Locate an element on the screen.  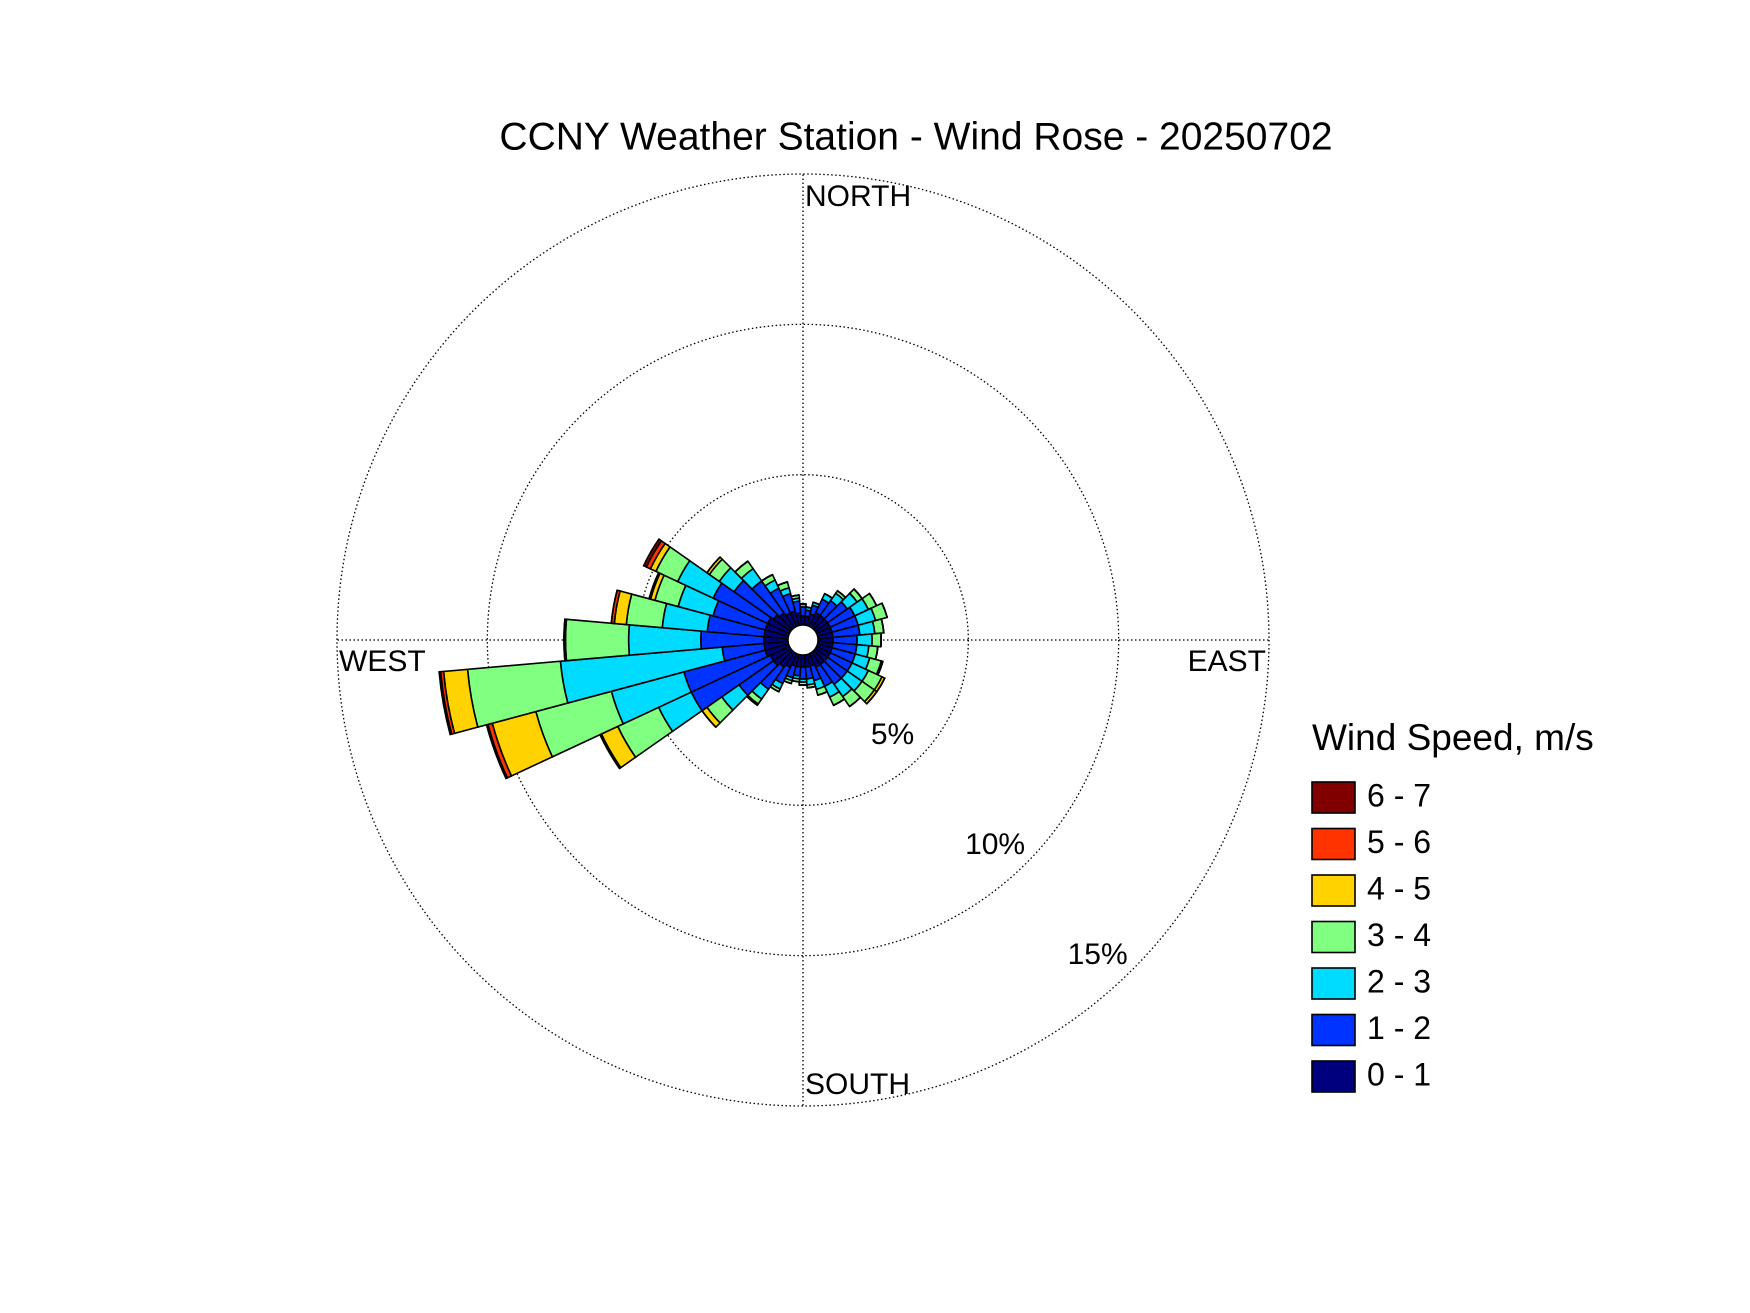
r-tick-label: 15% is located at coordinates (1098, 954).